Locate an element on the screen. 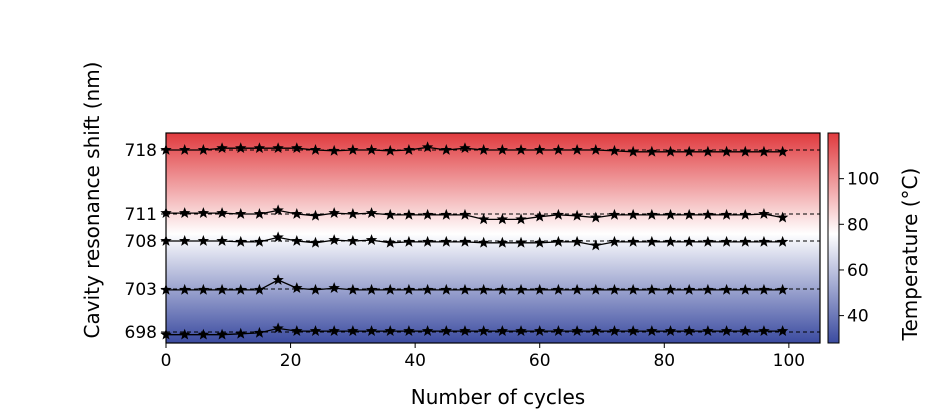 The height and width of the screenshot is (417, 928). y-axis: 718 711 708 703 698 is located at coordinates (145, 242).